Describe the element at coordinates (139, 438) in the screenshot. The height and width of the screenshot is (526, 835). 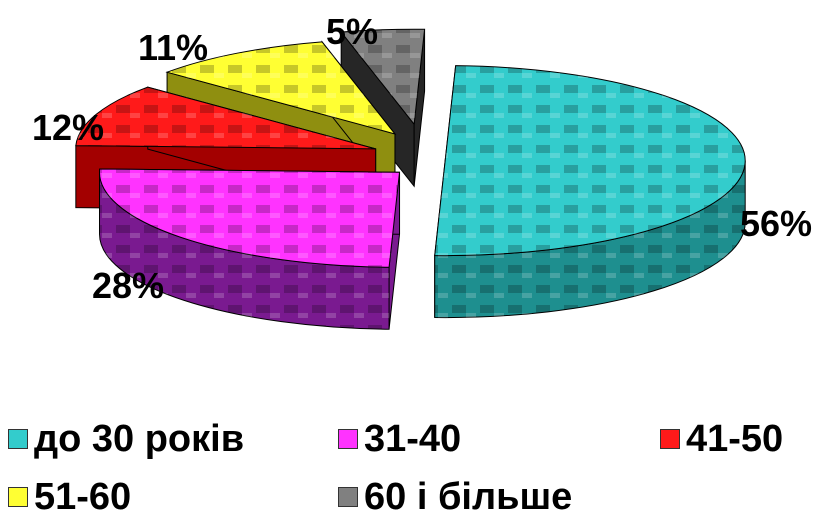
I see `legend-label-0: до 30 років` at that location.